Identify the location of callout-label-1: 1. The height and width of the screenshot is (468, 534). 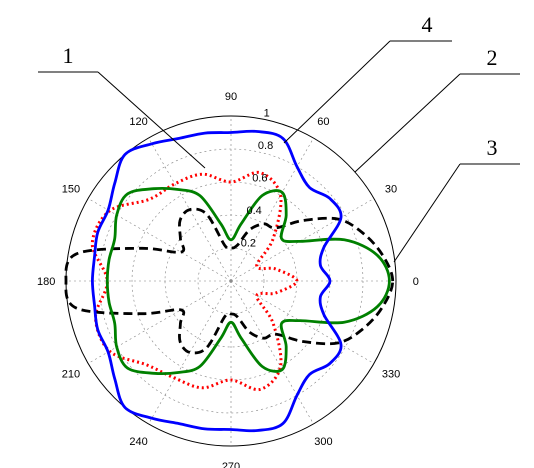
(68, 55).